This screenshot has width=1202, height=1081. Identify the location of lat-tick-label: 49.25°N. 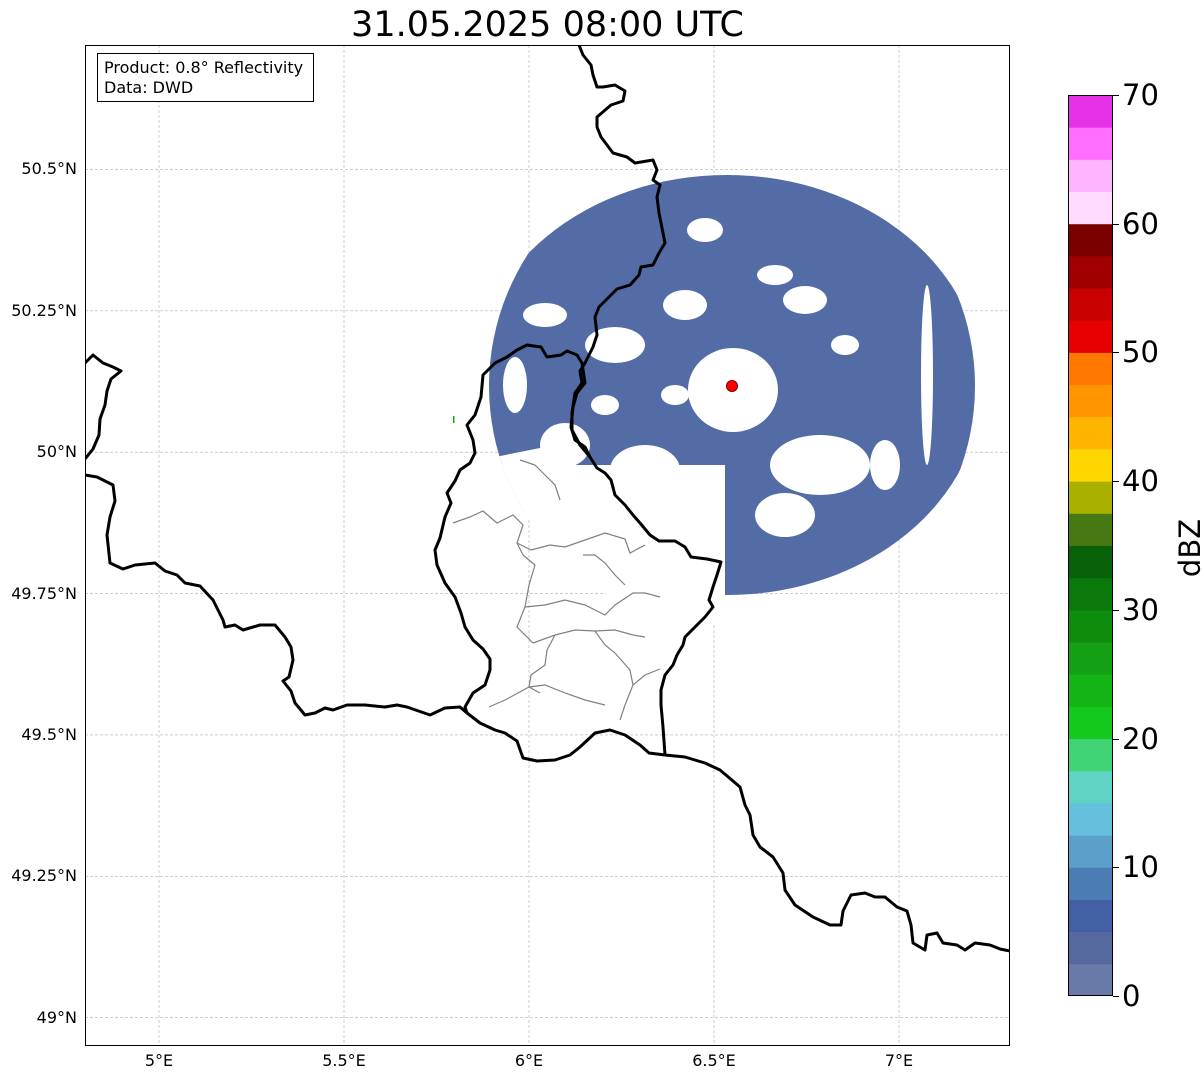
(44, 876).